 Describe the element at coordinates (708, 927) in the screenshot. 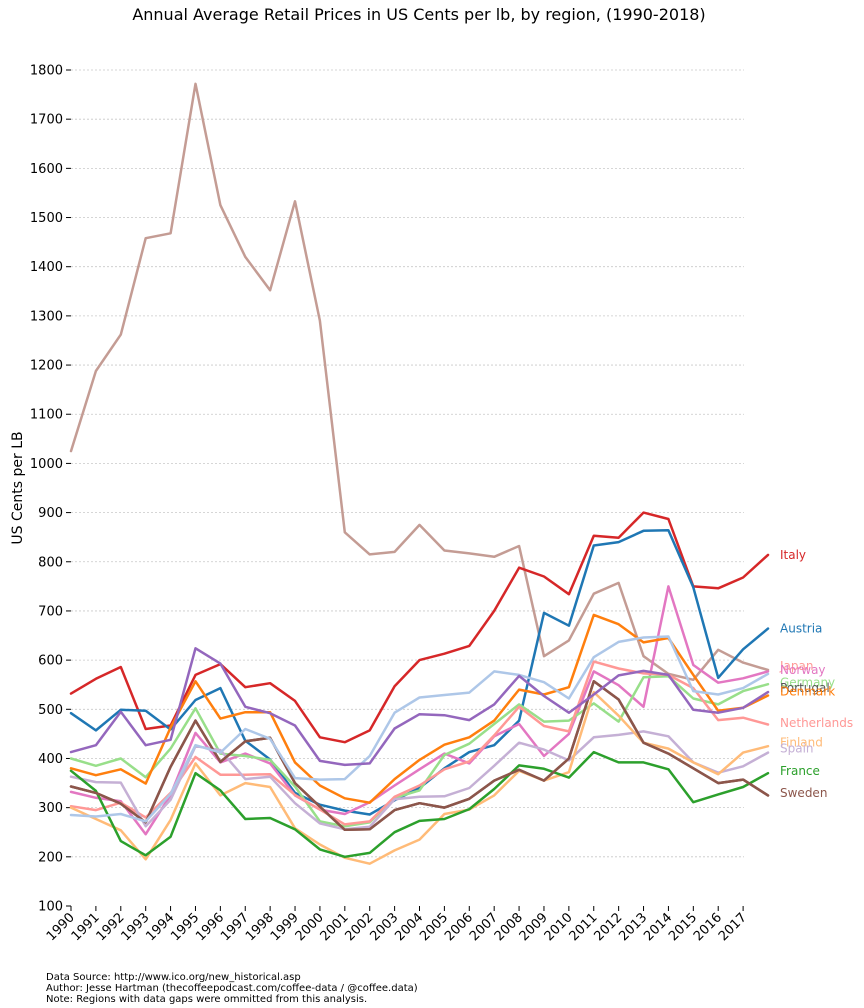

I see `x-tick-label: 2016` at that location.